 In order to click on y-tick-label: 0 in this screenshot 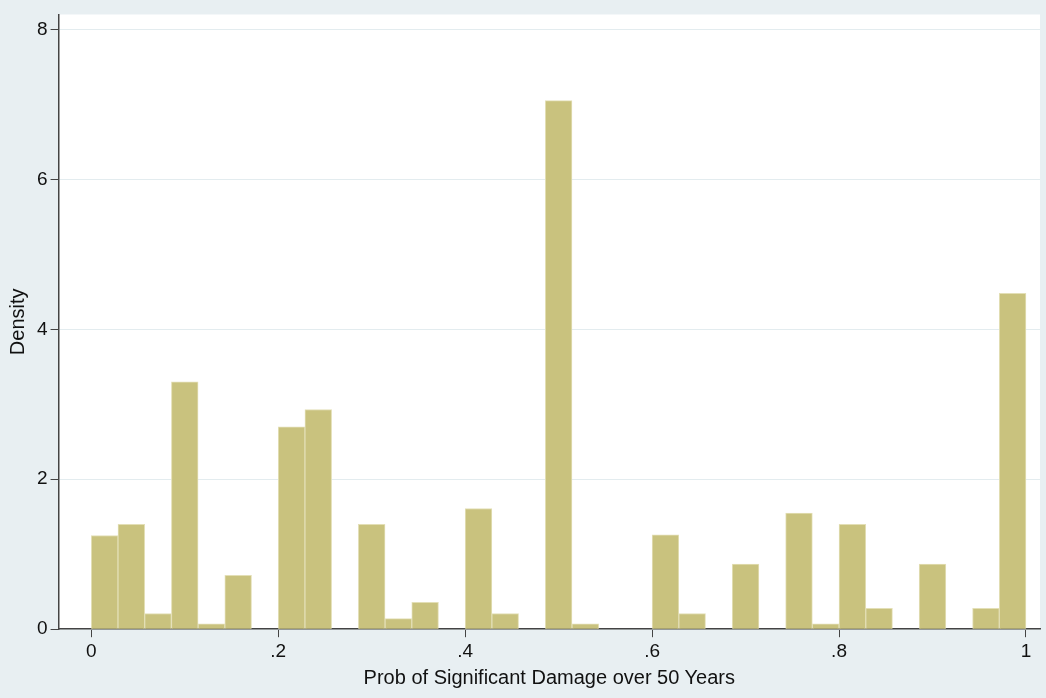, I will do `click(42, 628)`.